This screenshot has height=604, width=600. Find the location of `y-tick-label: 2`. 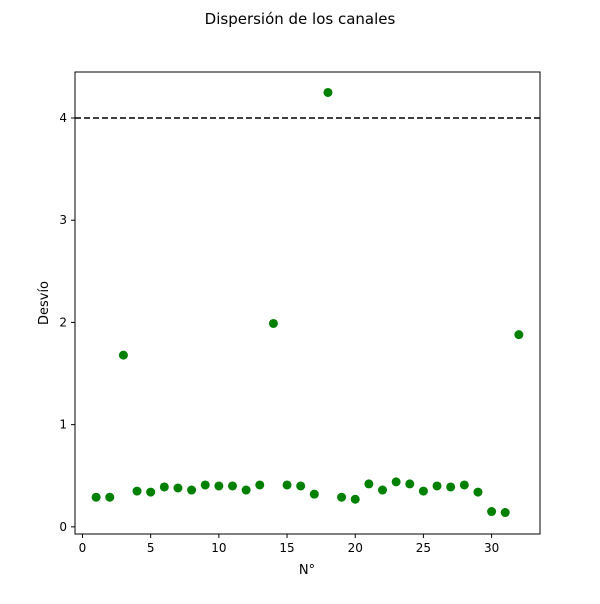

y-tick-label: 2 is located at coordinates (63, 322).